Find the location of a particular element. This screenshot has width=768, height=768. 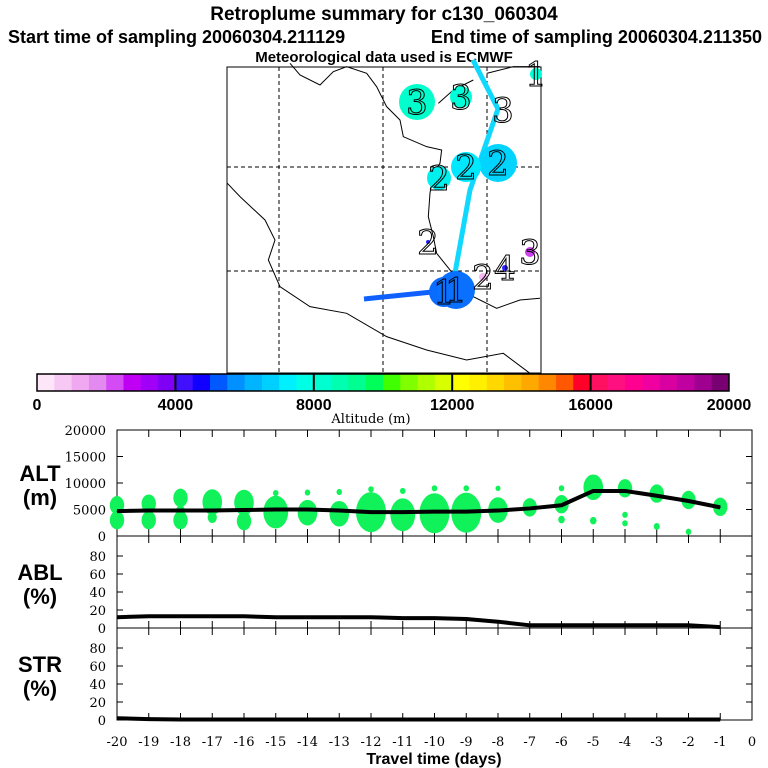

y-tick-label: 0 is located at coordinates (102, 721).